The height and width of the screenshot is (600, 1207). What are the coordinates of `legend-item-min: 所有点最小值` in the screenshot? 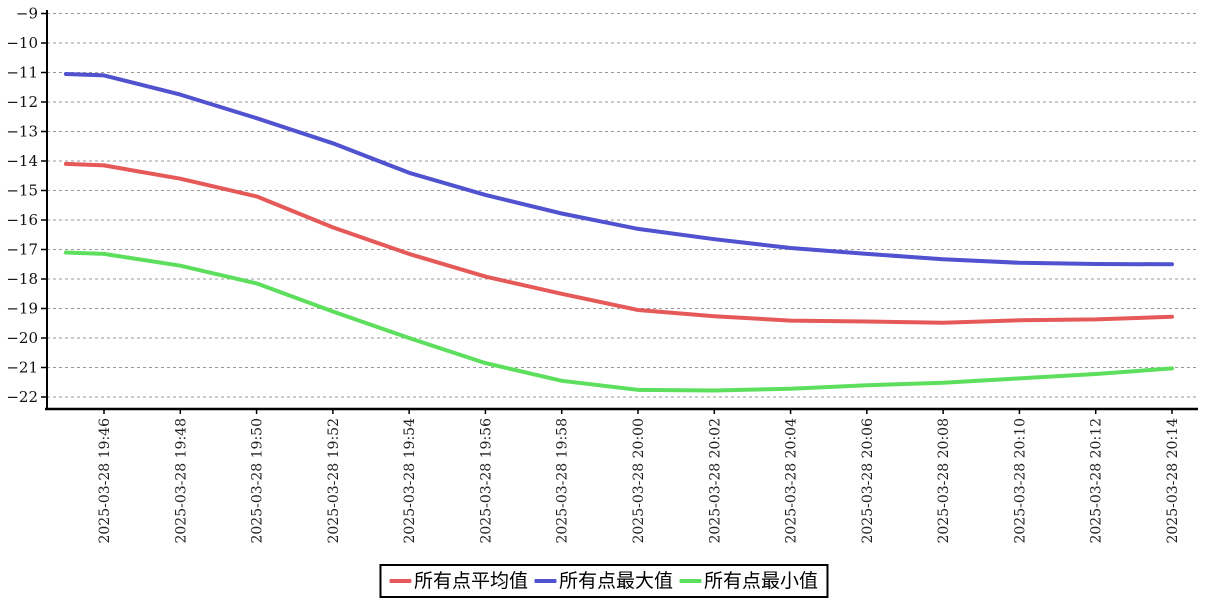 It's located at (748, 581).